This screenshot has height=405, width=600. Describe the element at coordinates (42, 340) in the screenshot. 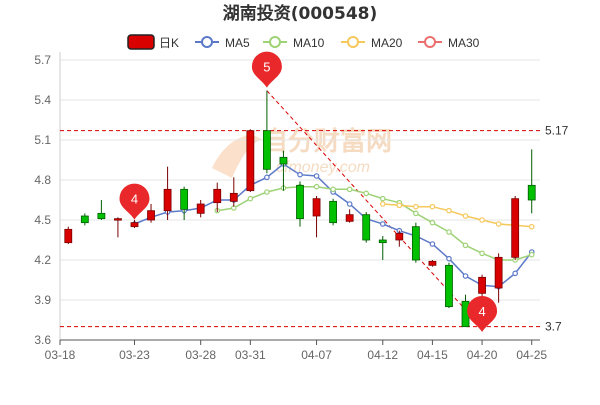

I see `y-tick-label: 3.6` at that location.